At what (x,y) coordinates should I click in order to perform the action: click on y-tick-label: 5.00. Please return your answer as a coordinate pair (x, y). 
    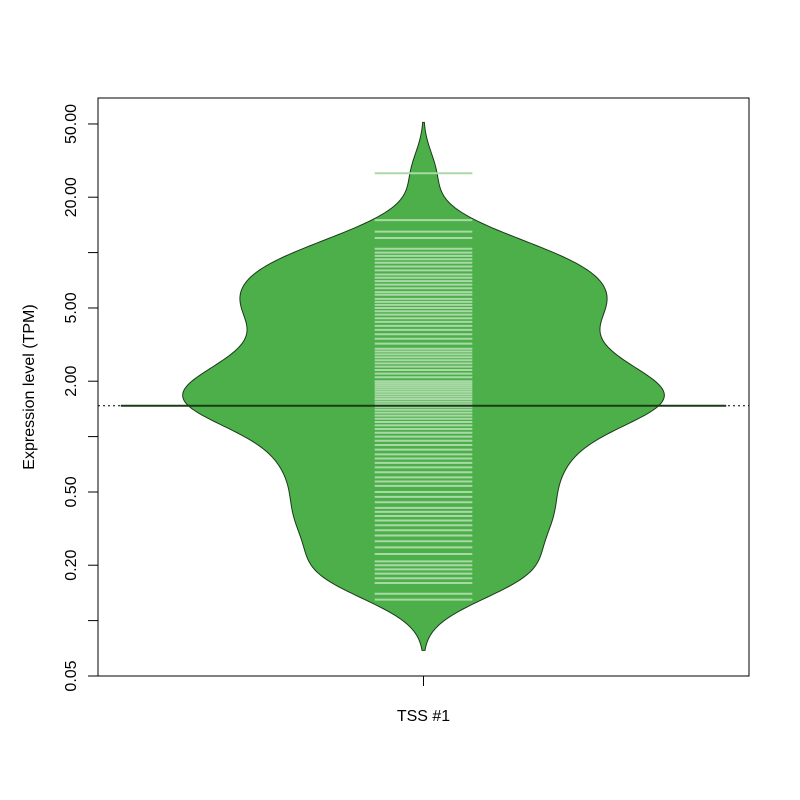
    Looking at the image, I should click on (71, 307).